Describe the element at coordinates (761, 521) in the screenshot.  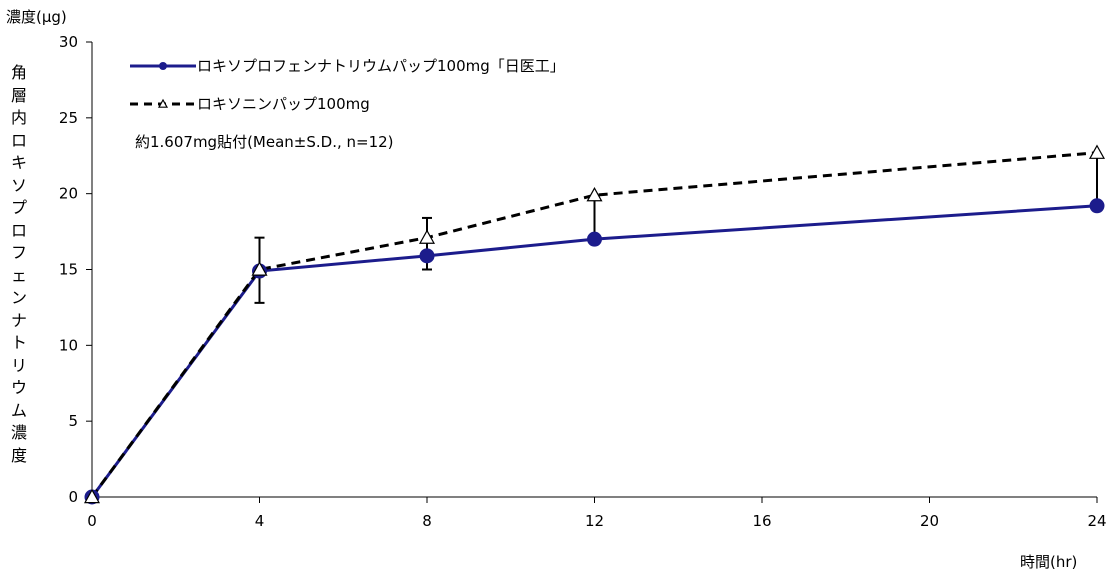
I see `x-tick-label: 16` at that location.